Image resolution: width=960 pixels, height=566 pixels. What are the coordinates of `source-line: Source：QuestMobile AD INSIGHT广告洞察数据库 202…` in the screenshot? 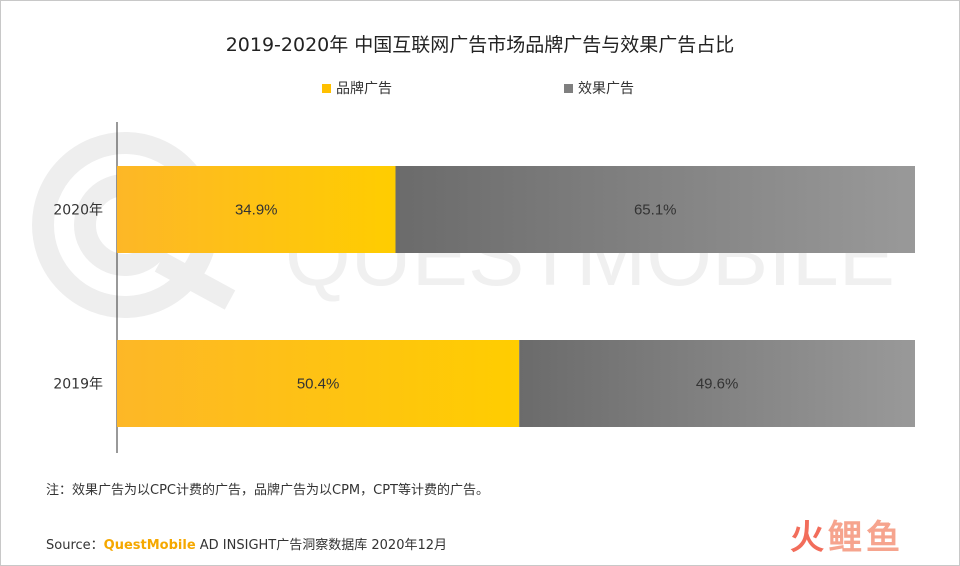 It's located at (246, 543).